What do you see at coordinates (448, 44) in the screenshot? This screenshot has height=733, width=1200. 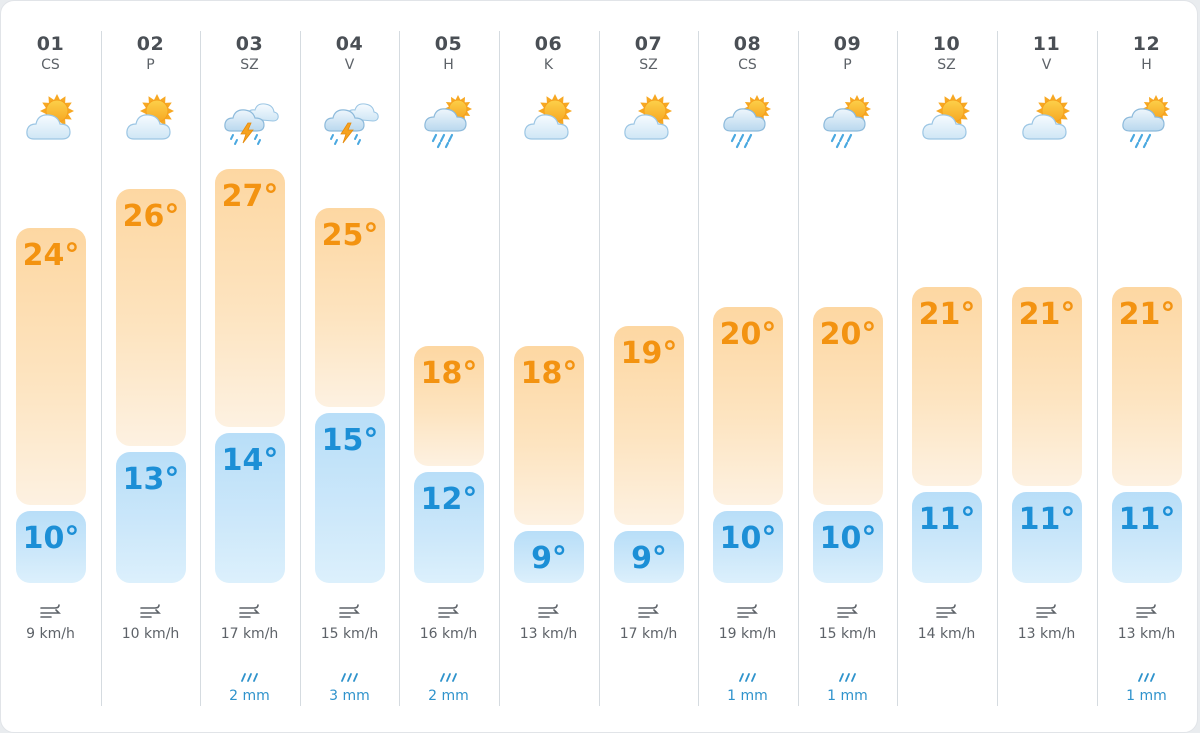 I see `day-number: 05` at bounding box center [448, 44].